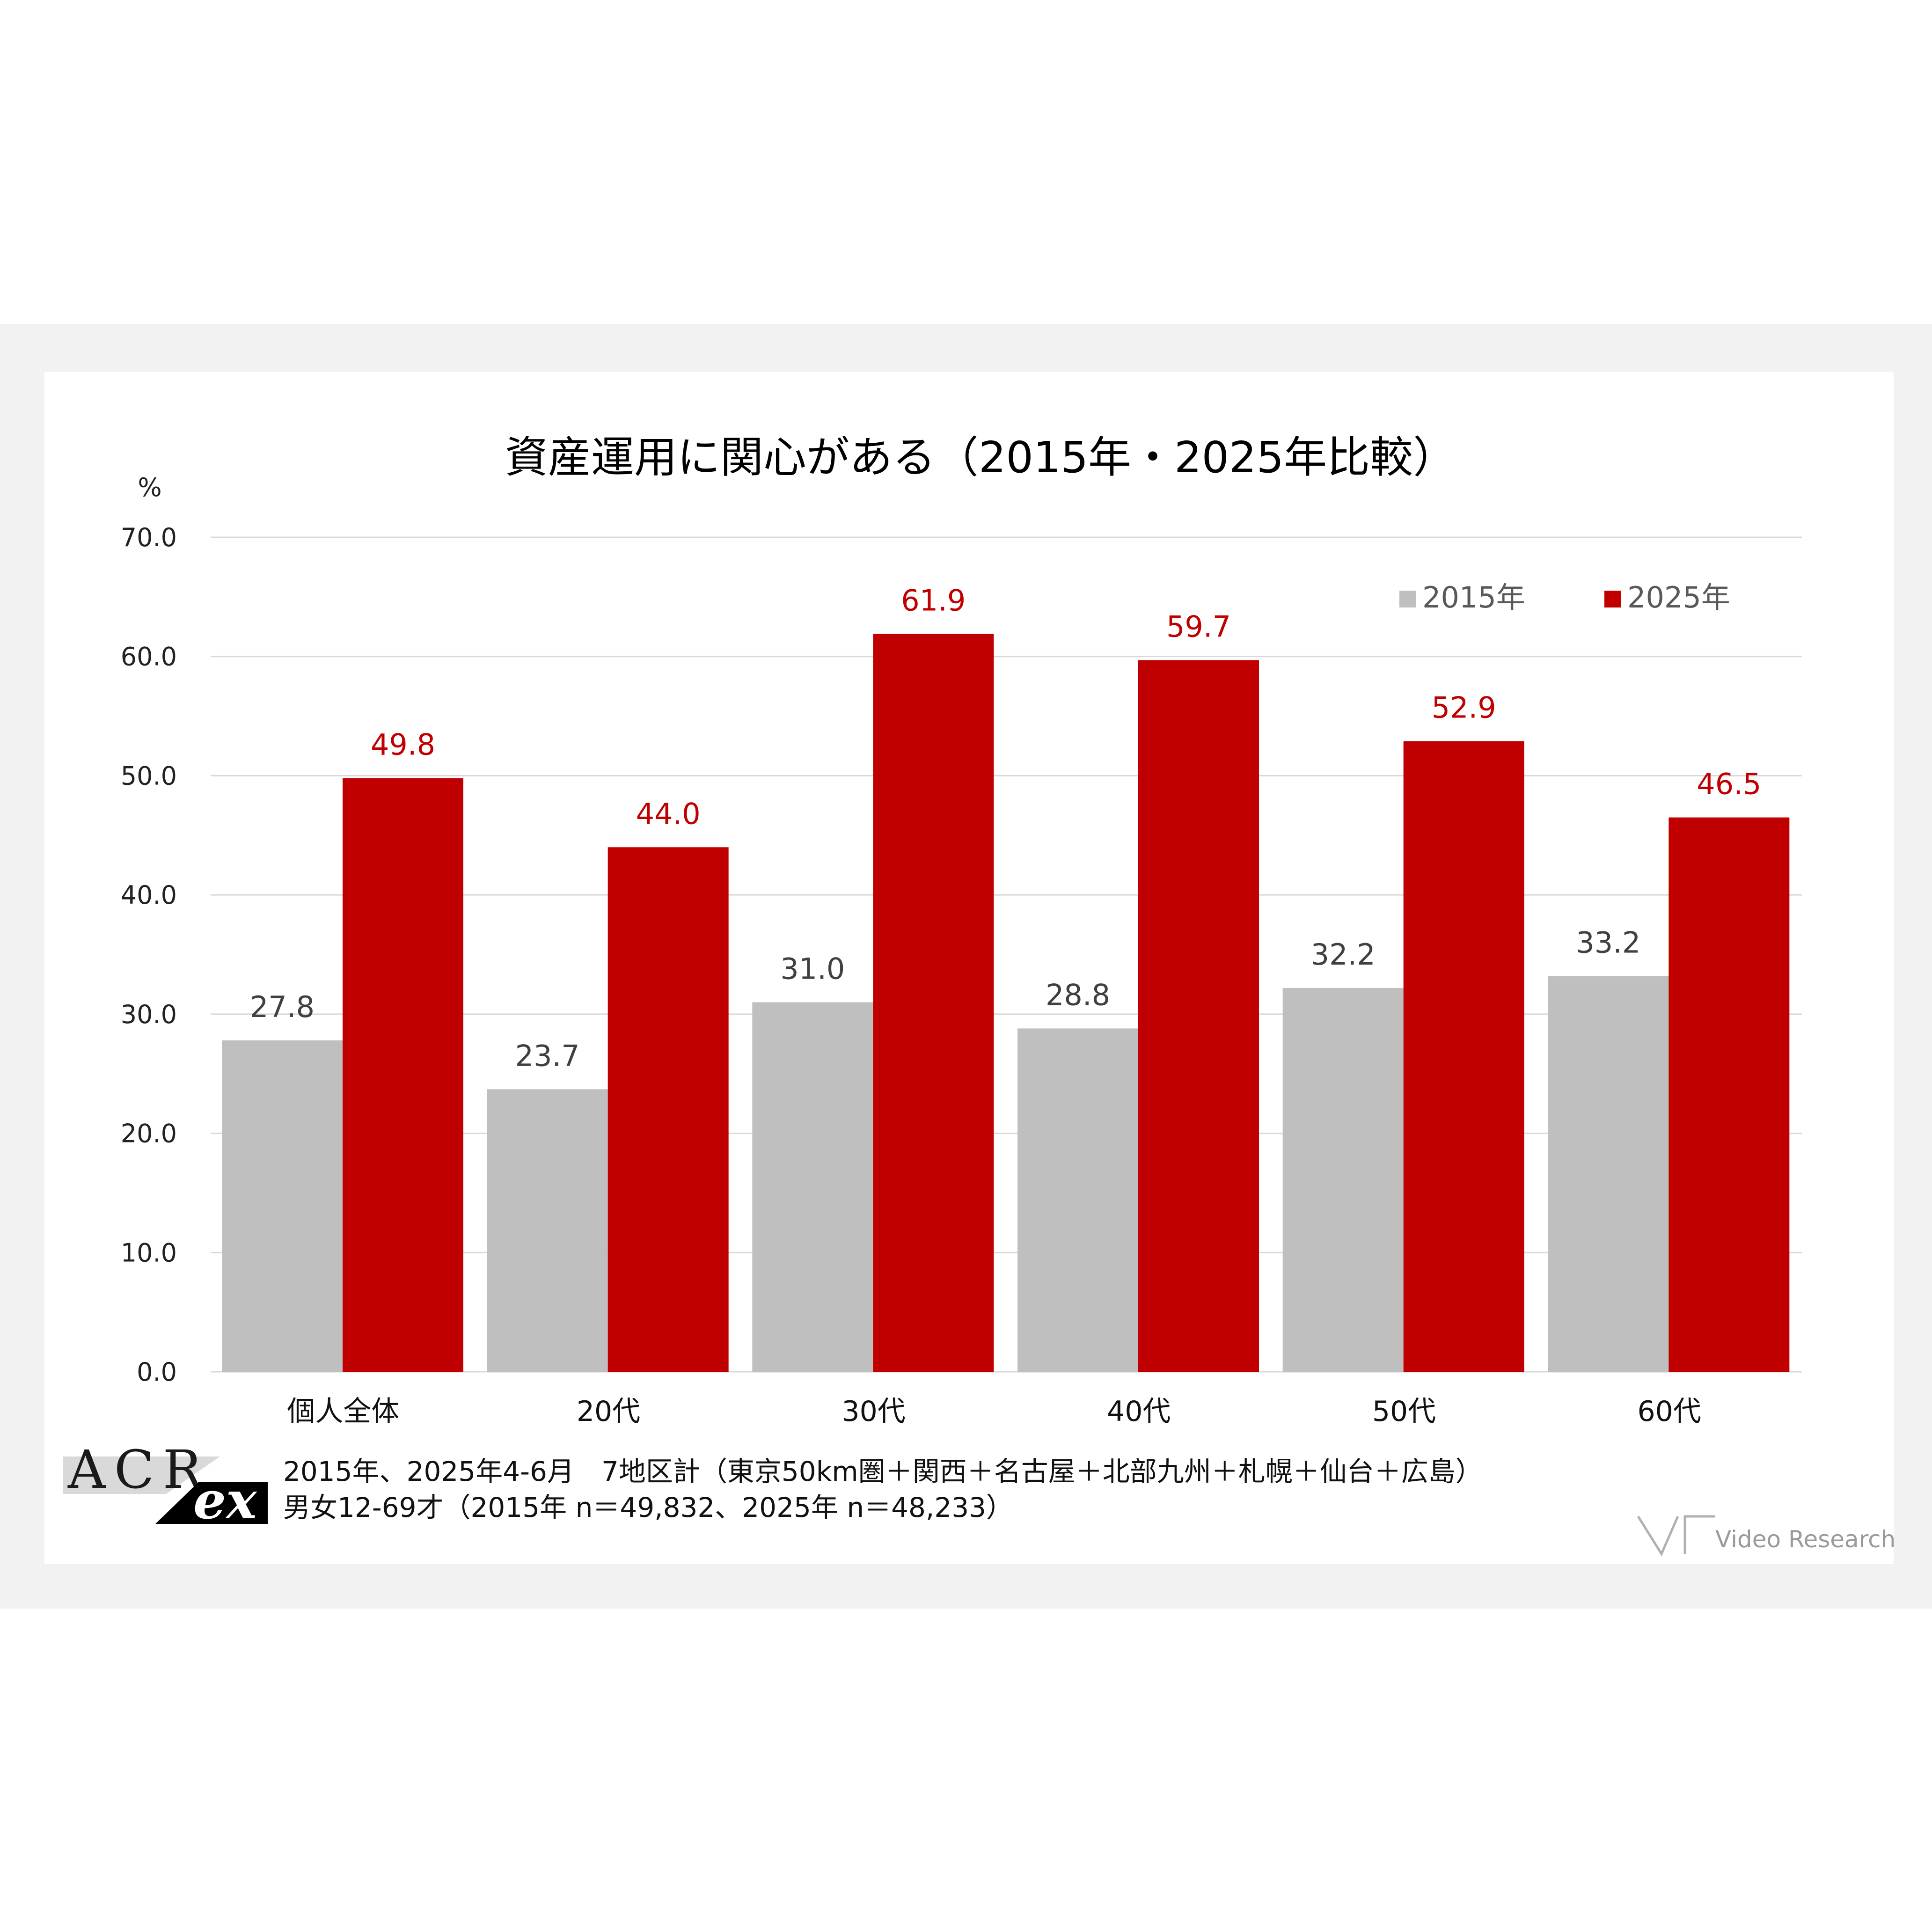 Image resolution: width=1932 pixels, height=1932 pixels. I want to click on y-tick-label: 40.0, so click(149, 895).